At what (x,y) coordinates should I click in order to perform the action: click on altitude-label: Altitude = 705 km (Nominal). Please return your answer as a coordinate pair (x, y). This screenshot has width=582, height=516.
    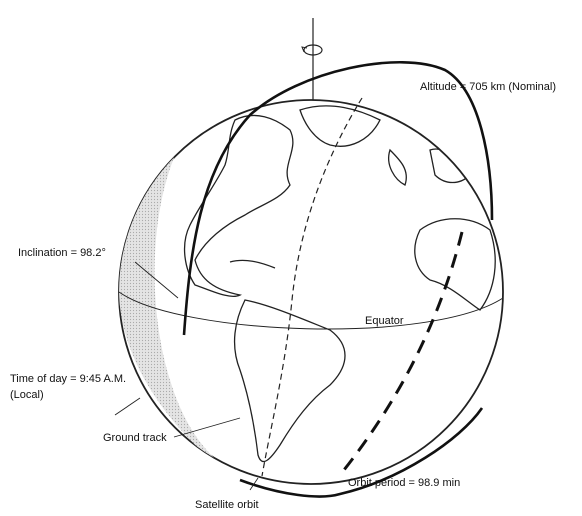
    Looking at the image, I should click on (488, 87).